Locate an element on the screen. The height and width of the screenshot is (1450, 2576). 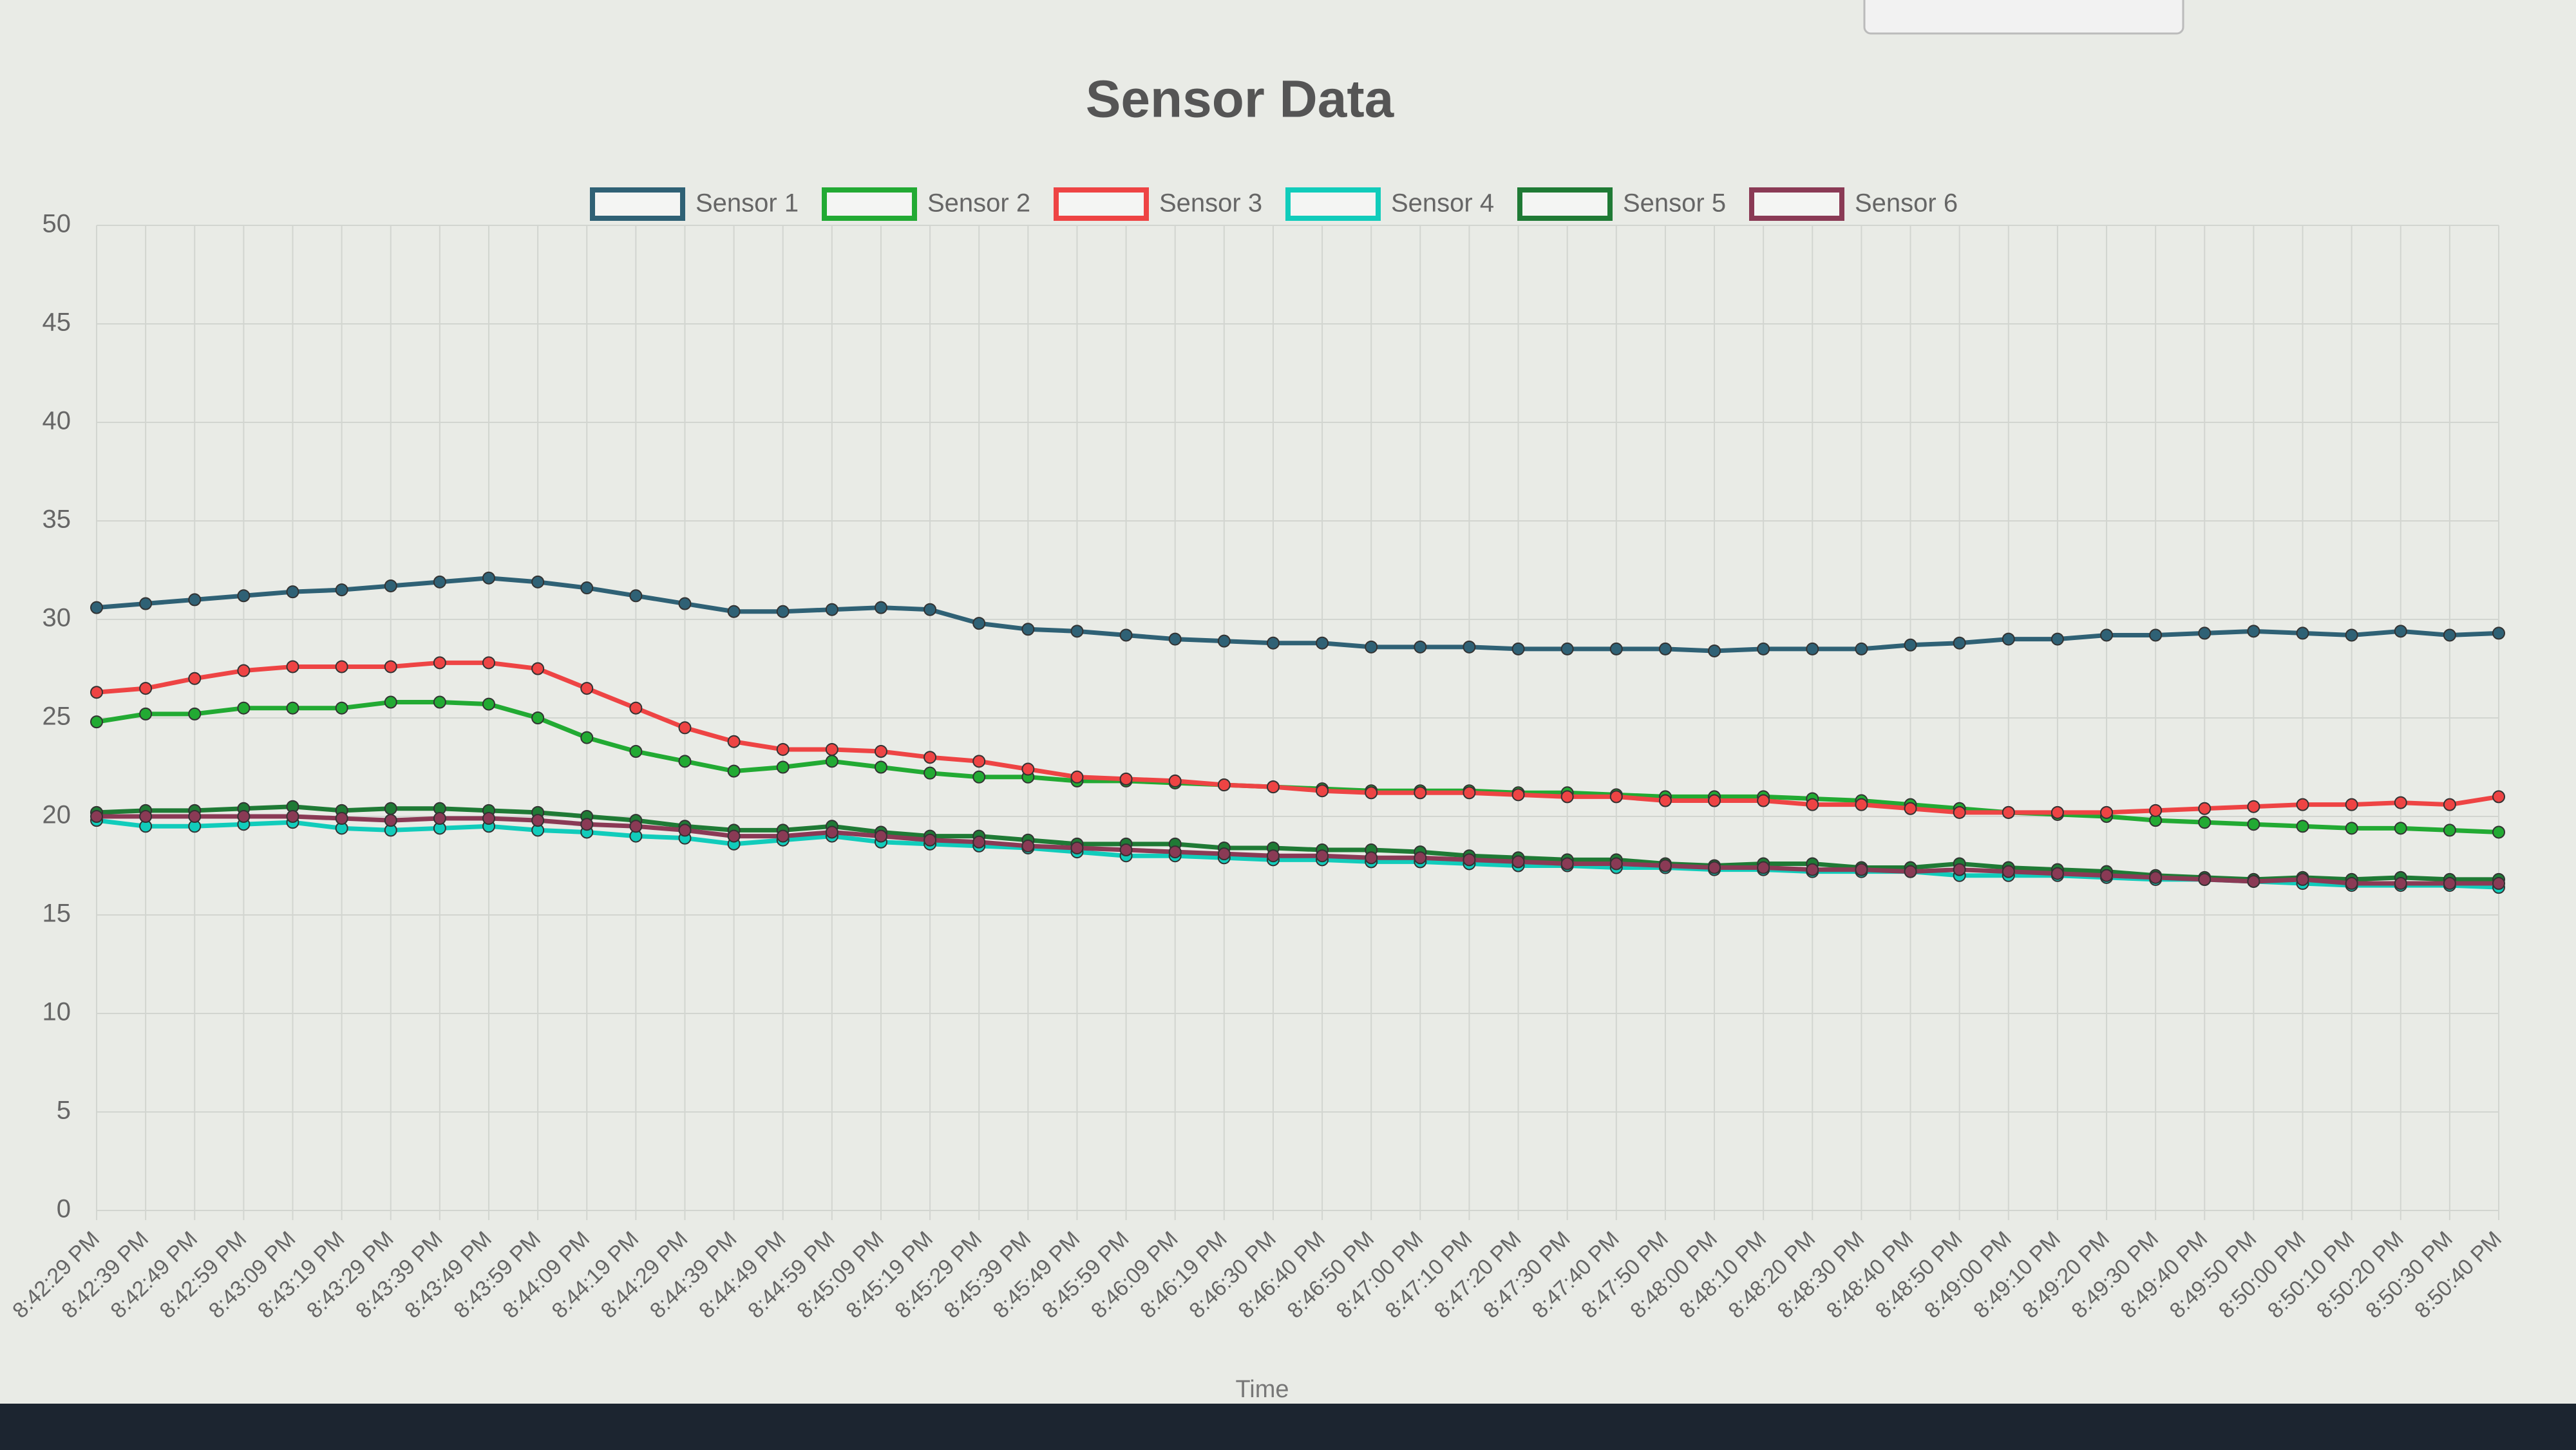
y-tick-label: 45 is located at coordinates (57, 322).